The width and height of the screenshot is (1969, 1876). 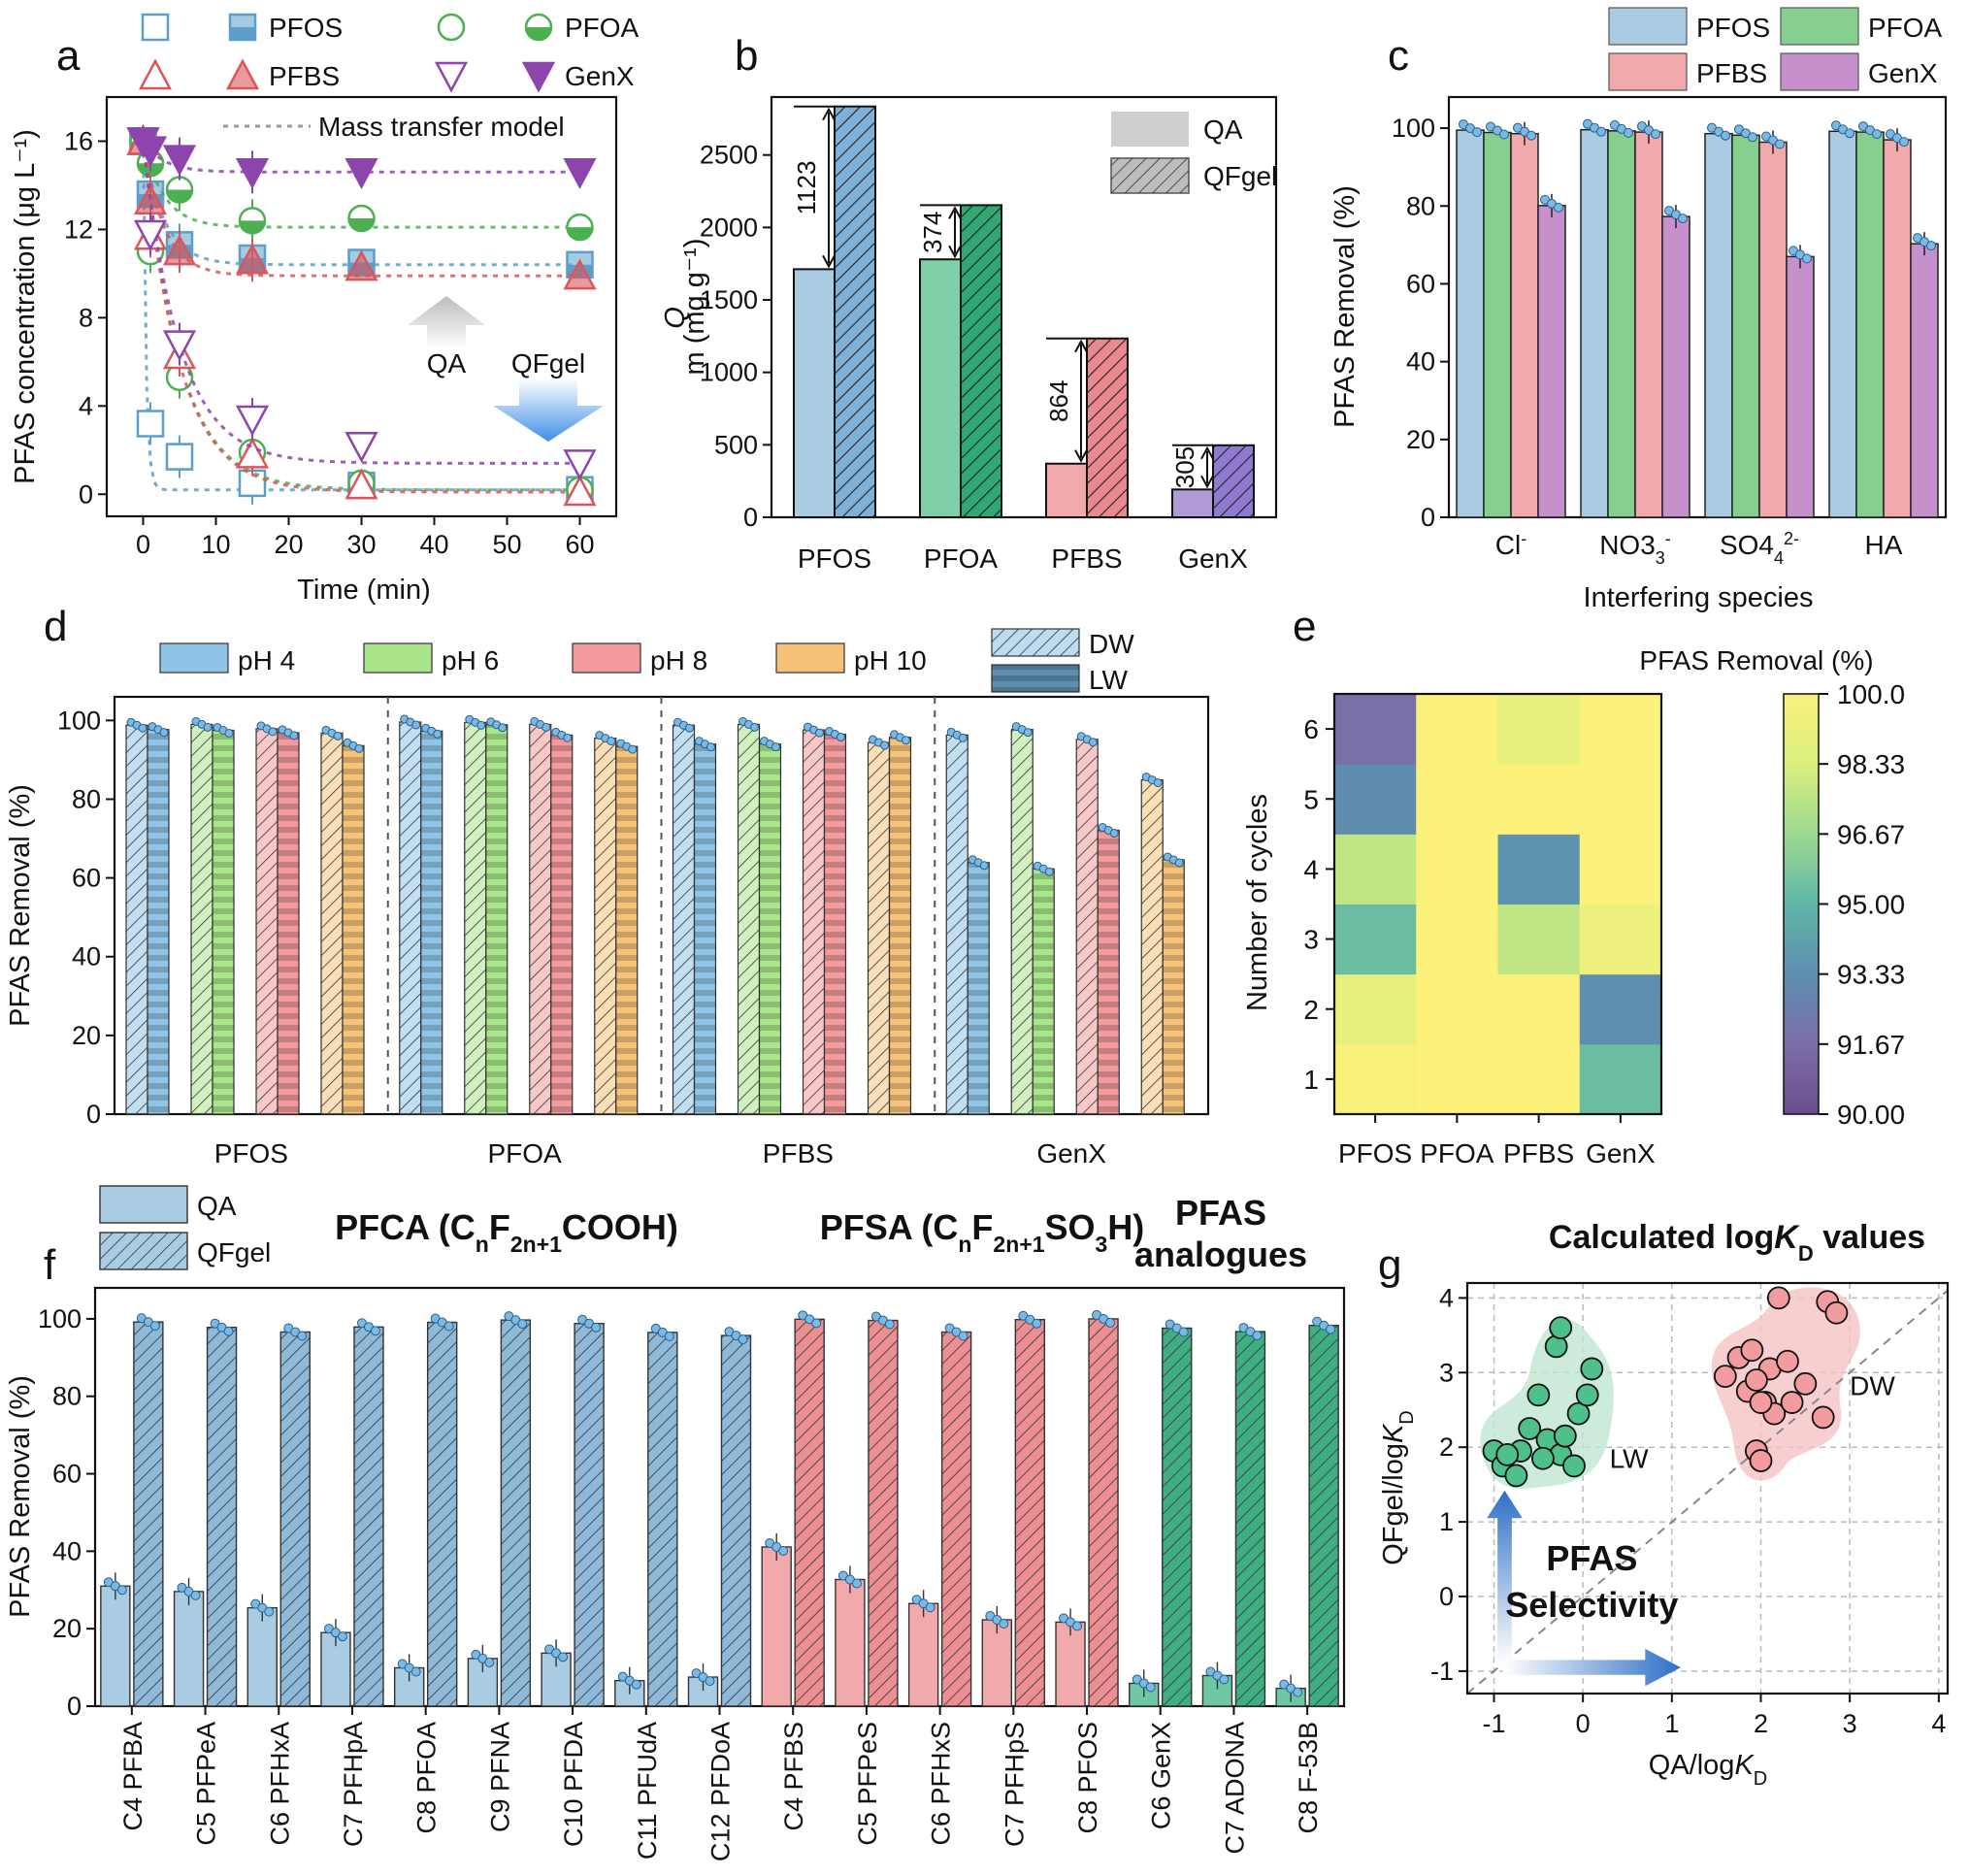 I want to click on x-category-label: PFOA, so click(x=1457, y=1153).